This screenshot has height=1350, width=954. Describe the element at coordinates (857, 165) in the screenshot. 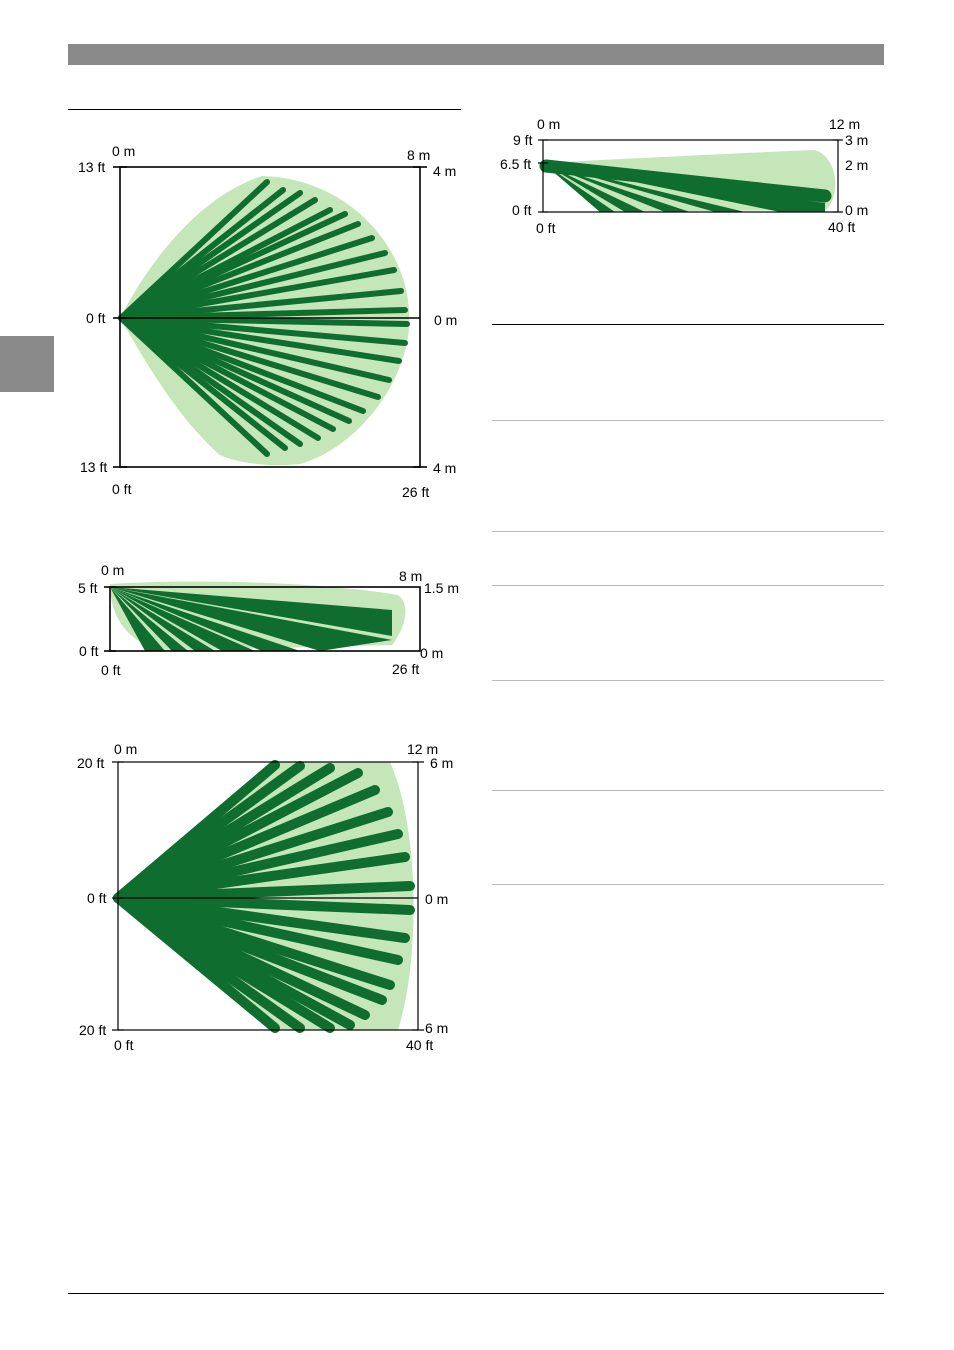

I see `axis-label-mount-m: 2 m` at that location.